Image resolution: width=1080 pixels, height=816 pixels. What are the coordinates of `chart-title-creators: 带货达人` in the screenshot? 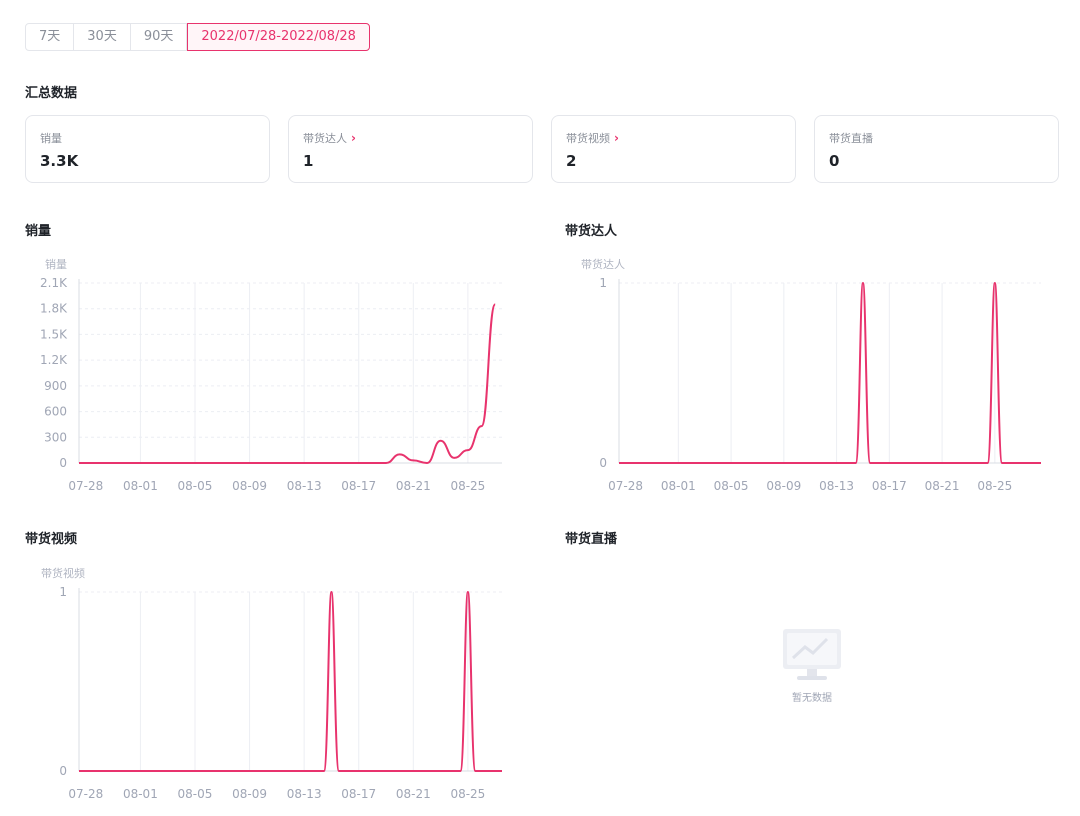 It's located at (591, 231).